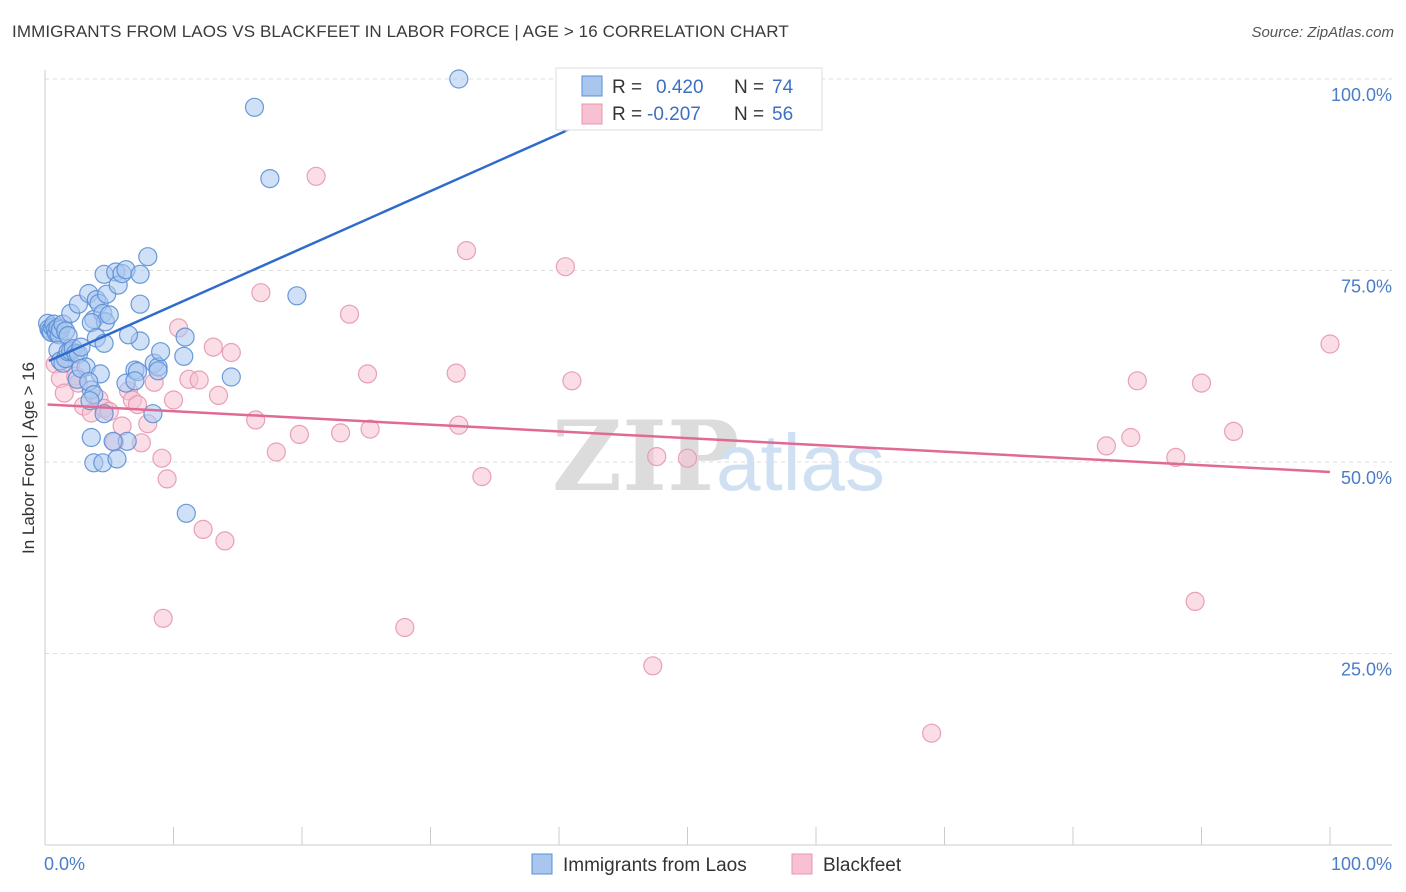 The width and height of the screenshot is (1406, 892). I want to click on legend-swatch-blackfeet, so click(592, 114).